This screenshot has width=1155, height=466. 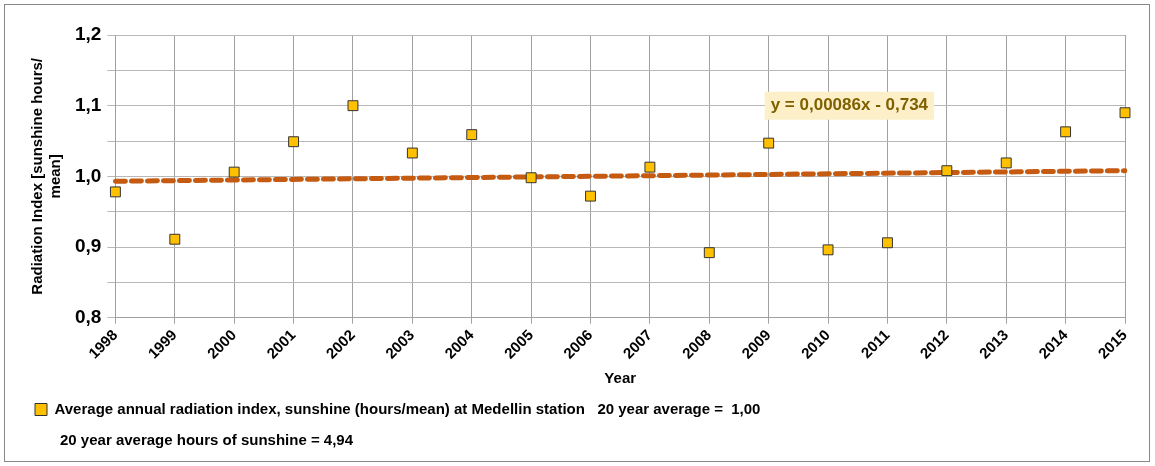 What do you see at coordinates (88, 246) in the screenshot?
I see `y-tick-label: 0,9` at bounding box center [88, 246].